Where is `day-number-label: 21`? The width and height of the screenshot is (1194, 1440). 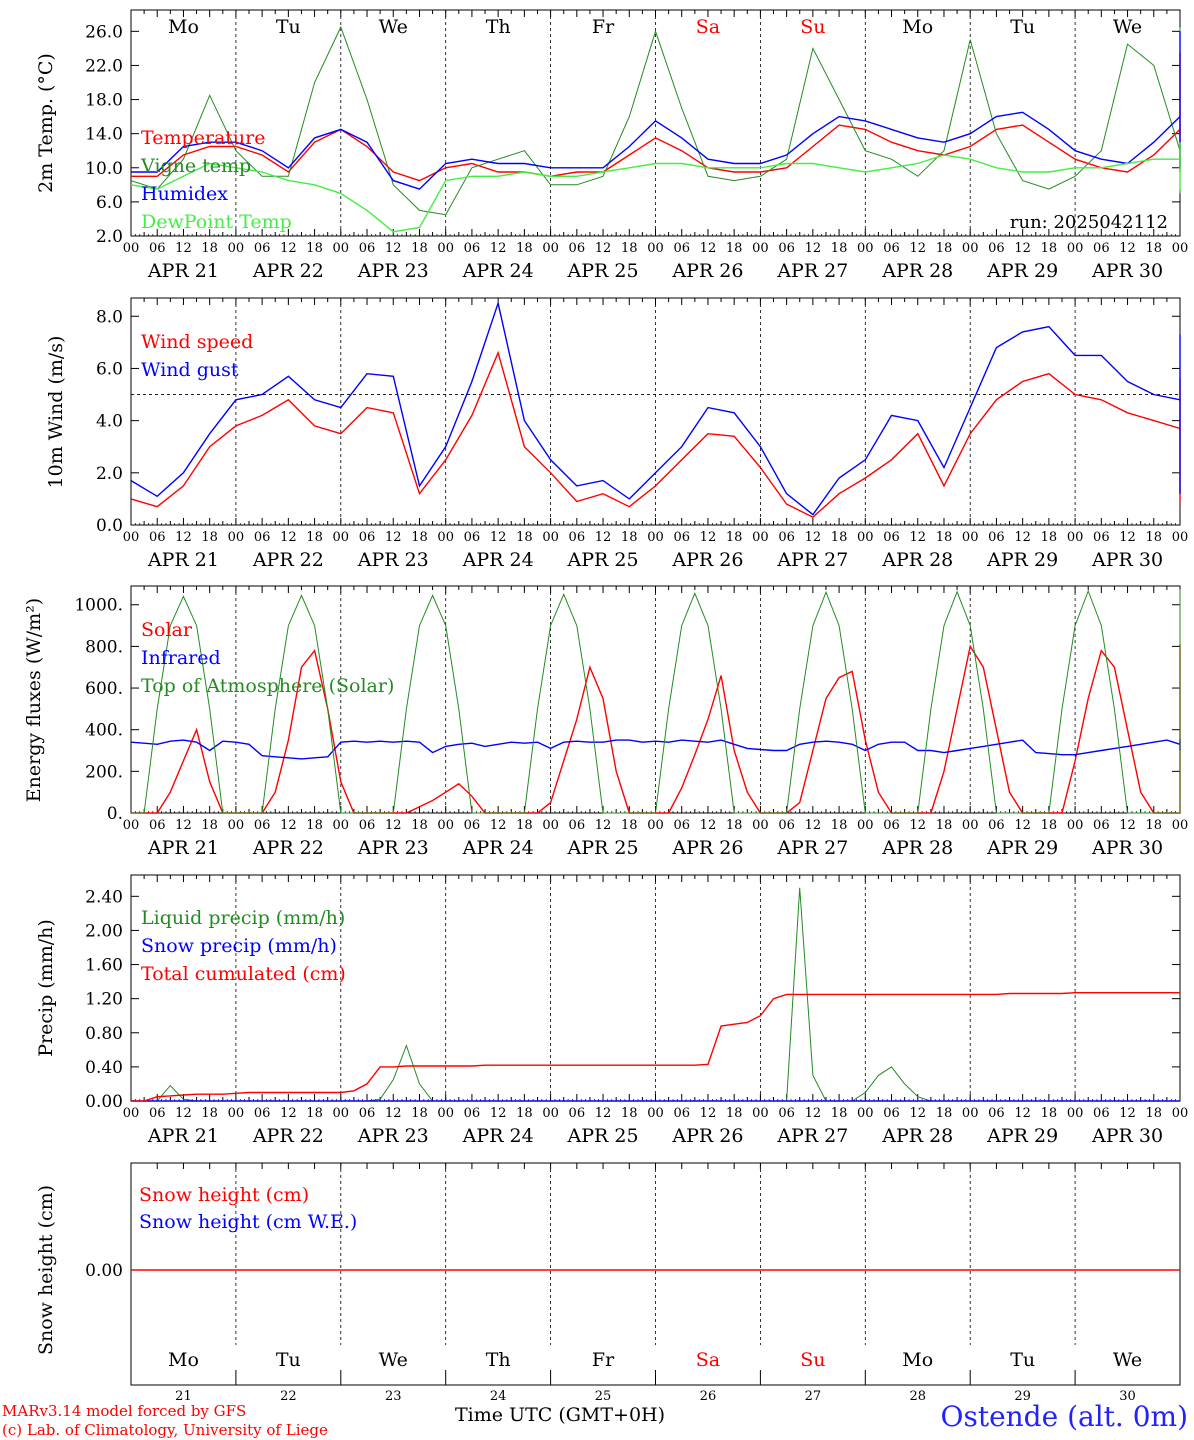 day-number-label: 21 is located at coordinates (183, 1396).